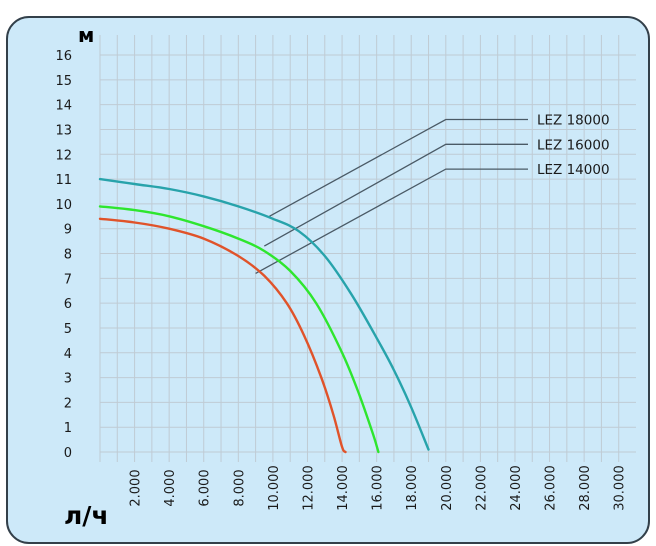 The image size is (656, 546). I want to click on y-tick-label: 14, so click(63, 106).